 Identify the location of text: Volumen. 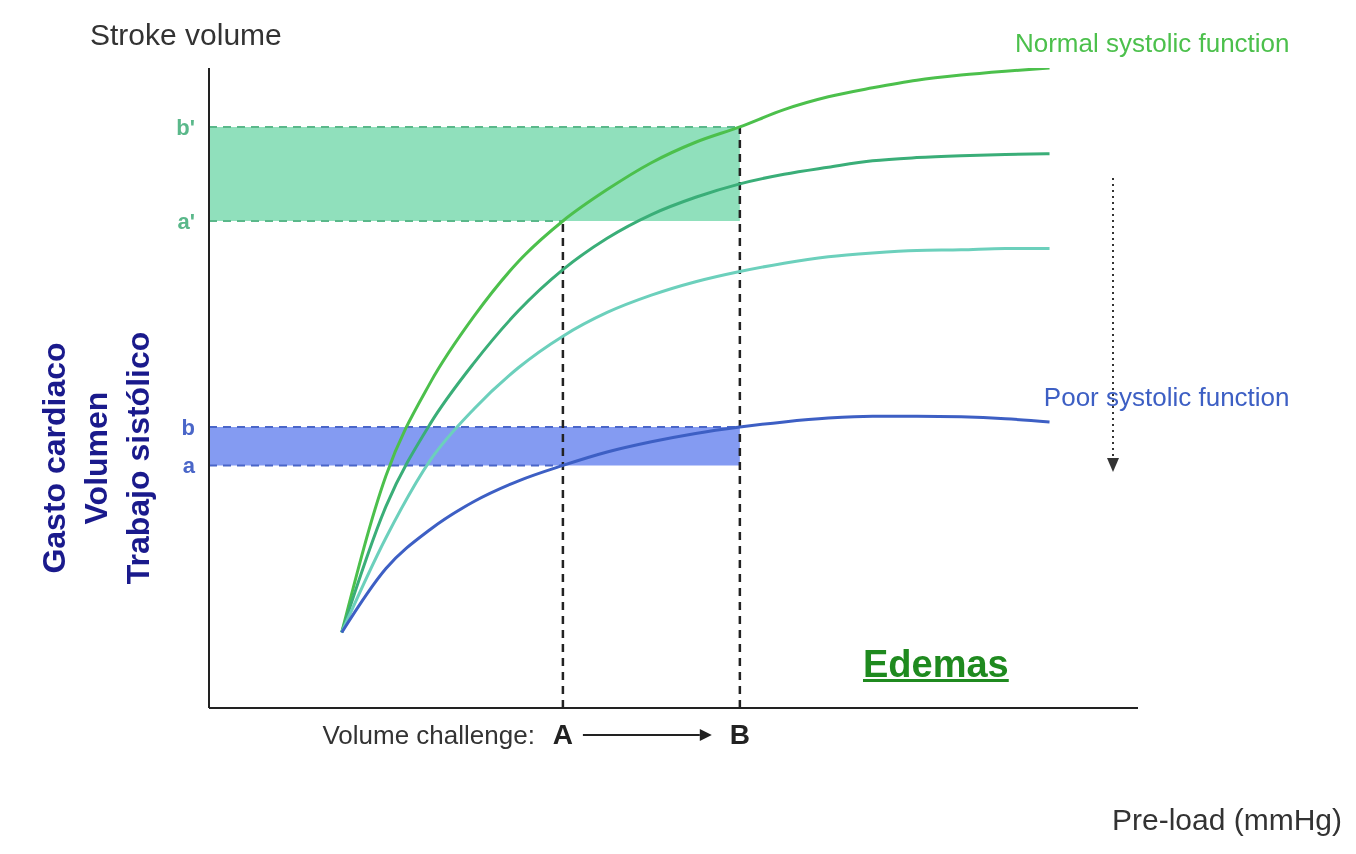
(96, 458).